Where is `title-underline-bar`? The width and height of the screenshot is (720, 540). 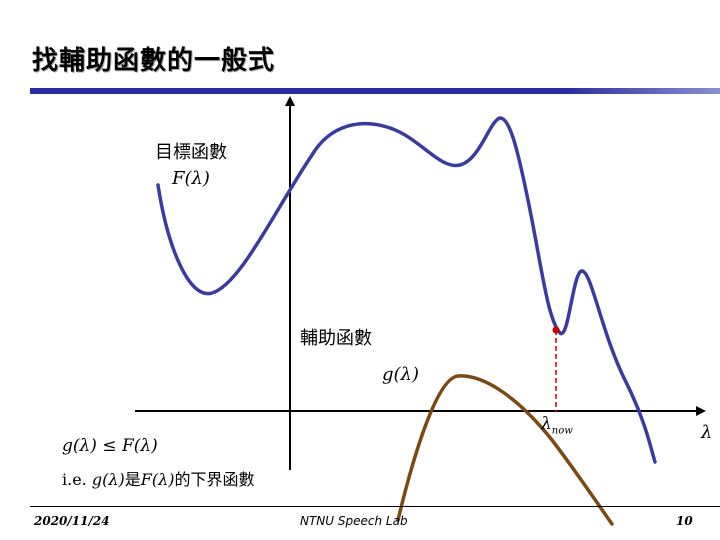
title-underline-bar is located at coordinates (375, 91).